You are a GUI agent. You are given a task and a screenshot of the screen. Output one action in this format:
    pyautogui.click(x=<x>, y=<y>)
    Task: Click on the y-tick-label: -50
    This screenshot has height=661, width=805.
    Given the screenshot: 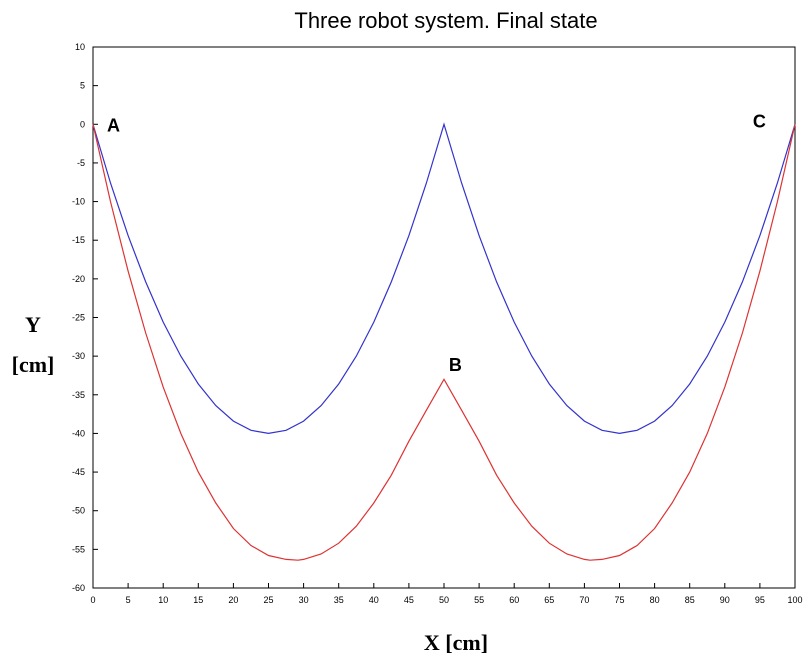 What is the action you would take?
    pyautogui.click(x=78, y=511)
    